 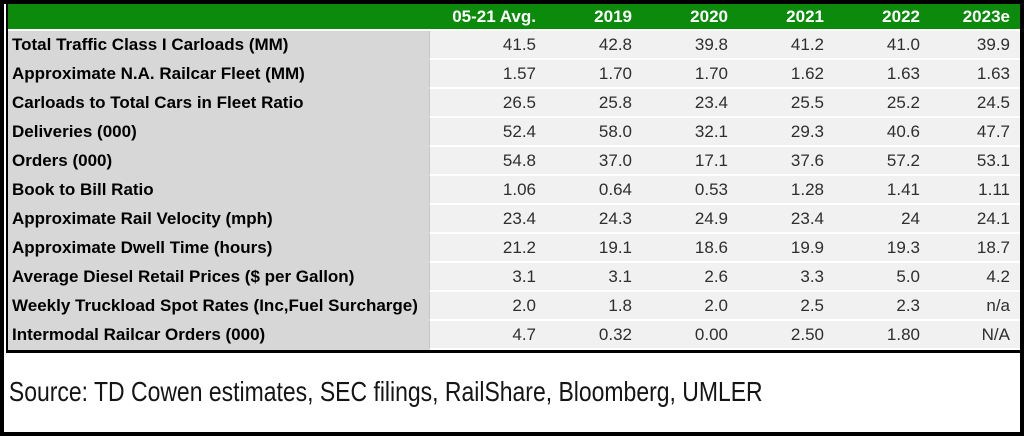 I want to click on column-header-2019: 2019, so click(x=594, y=17).